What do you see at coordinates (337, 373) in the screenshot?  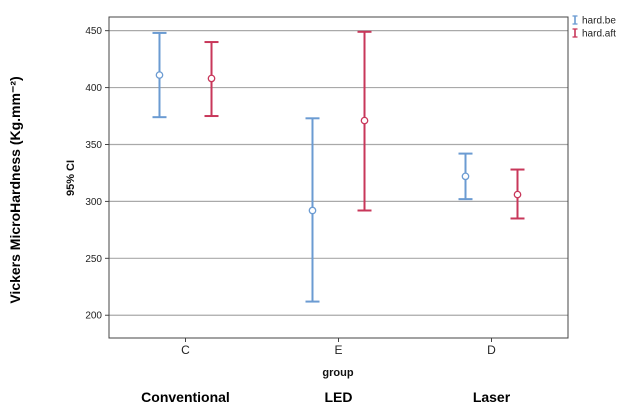 I see `x-axis-title: group` at bounding box center [337, 373].